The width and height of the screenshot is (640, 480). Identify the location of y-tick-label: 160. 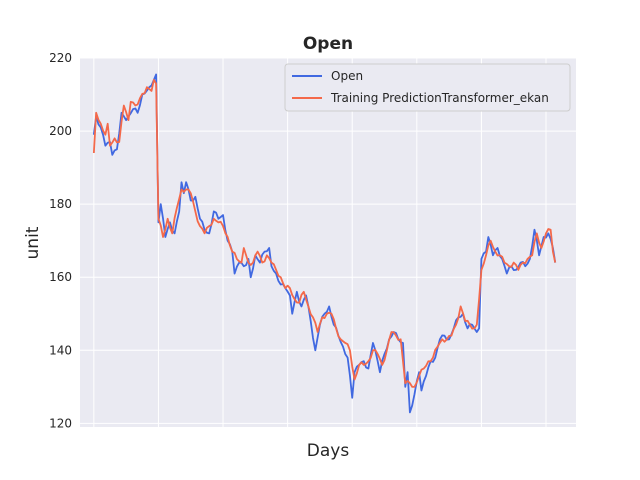
(60, 277).